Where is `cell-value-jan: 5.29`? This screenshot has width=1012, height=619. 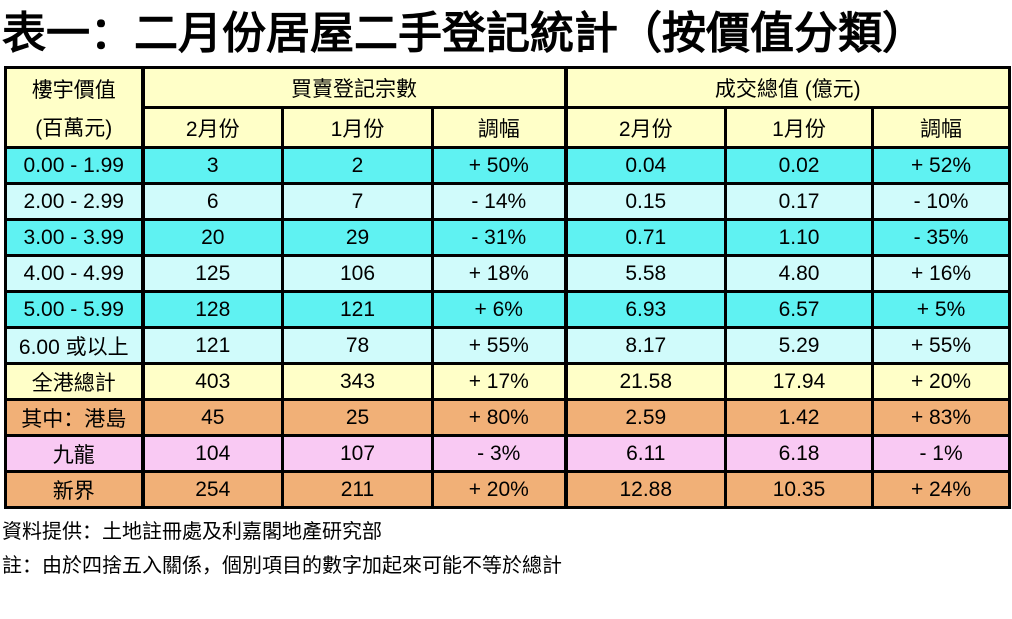
cell-value-jan: 5.29 is located at coordinates (799, 345).